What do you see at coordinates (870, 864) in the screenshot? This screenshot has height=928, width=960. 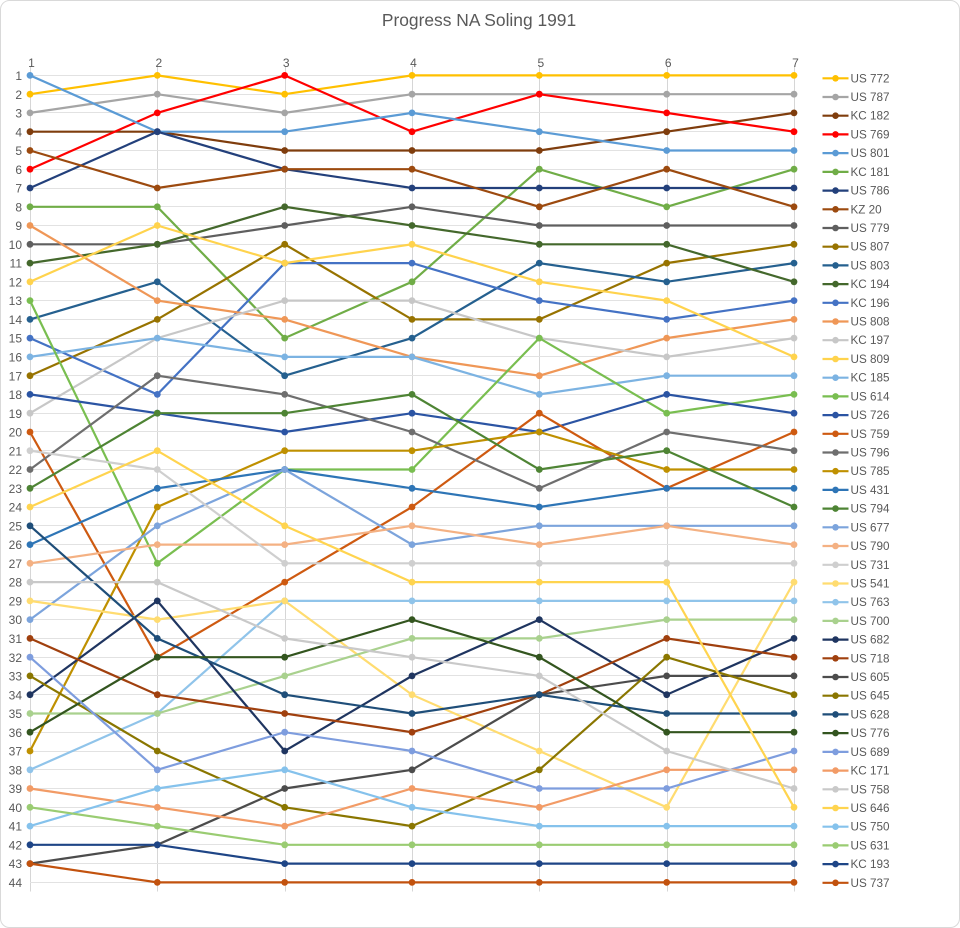 I see `svg-text: KC 193` at bounding box center [870, 864].